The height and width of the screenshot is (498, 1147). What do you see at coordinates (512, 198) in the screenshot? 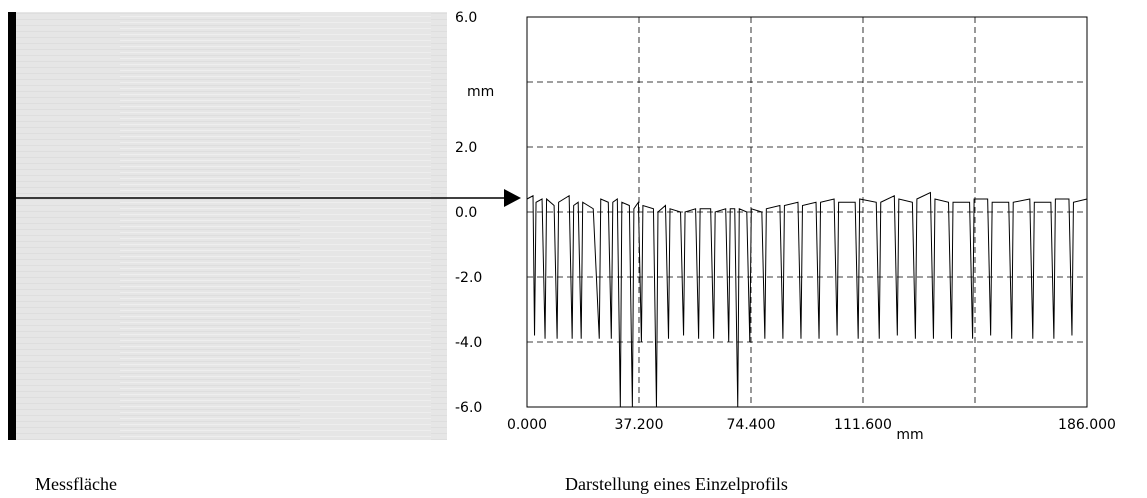
I see `arrow-head` at bounding box center [512, 198].